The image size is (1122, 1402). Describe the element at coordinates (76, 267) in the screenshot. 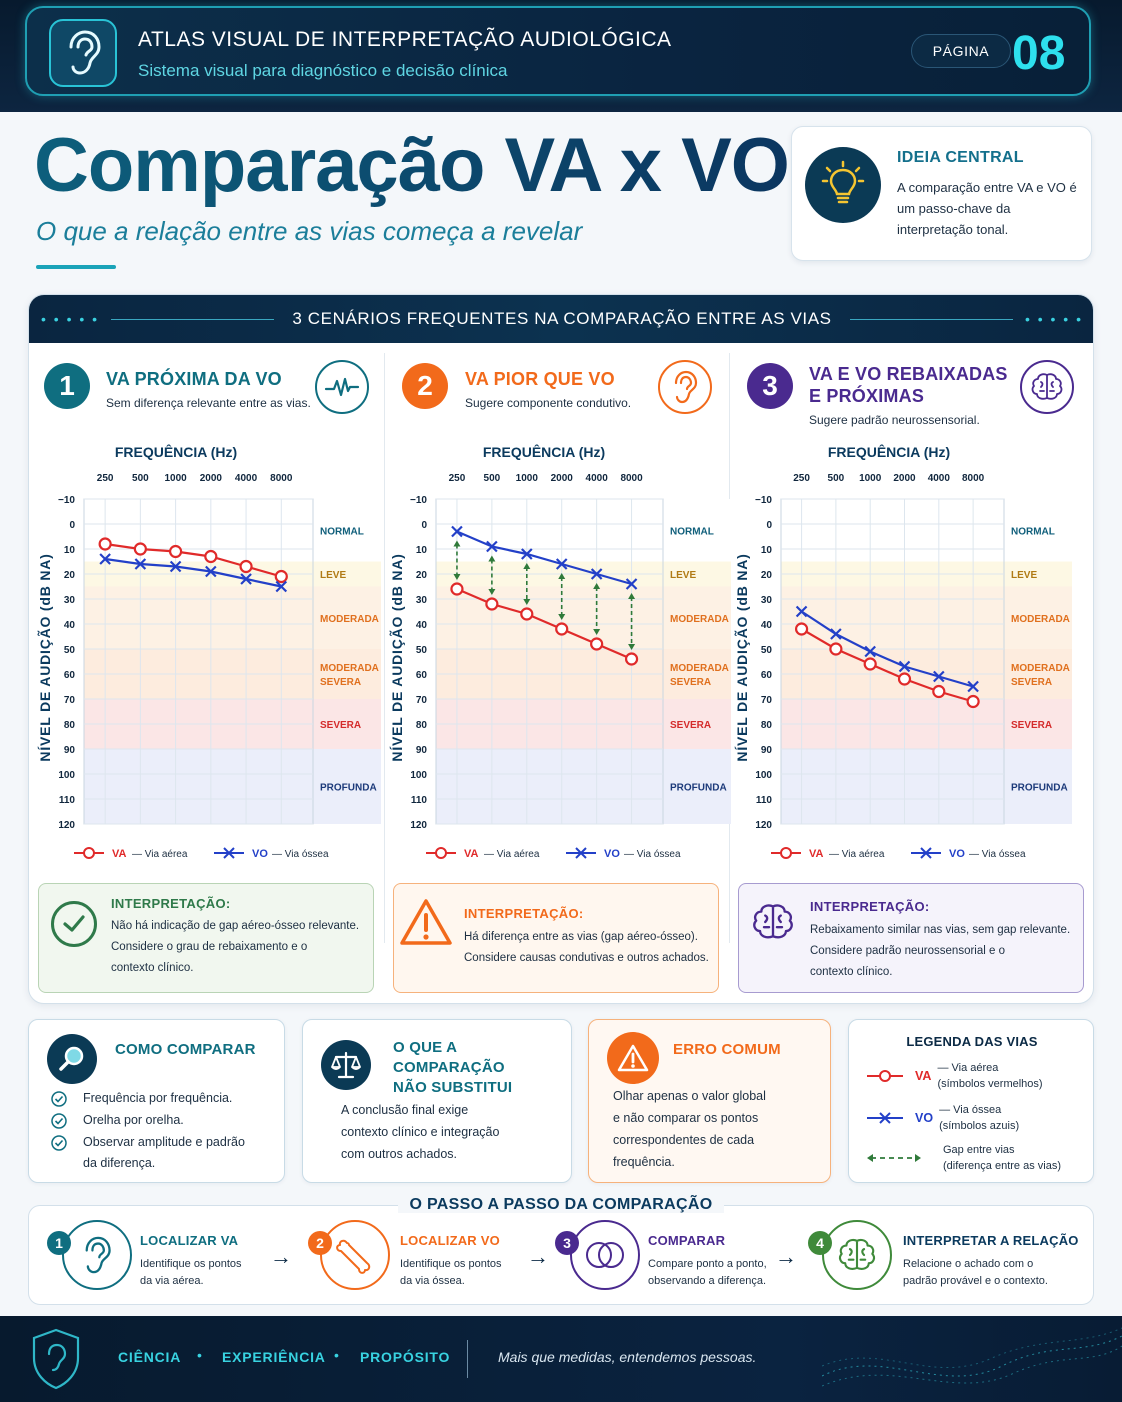

I see `title-underline` at that location.